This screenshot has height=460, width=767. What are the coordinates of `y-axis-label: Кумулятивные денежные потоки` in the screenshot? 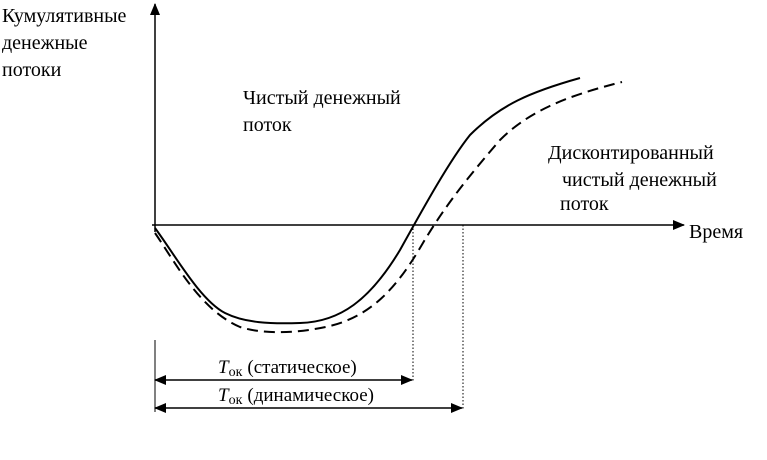 It's located at (66, 43).